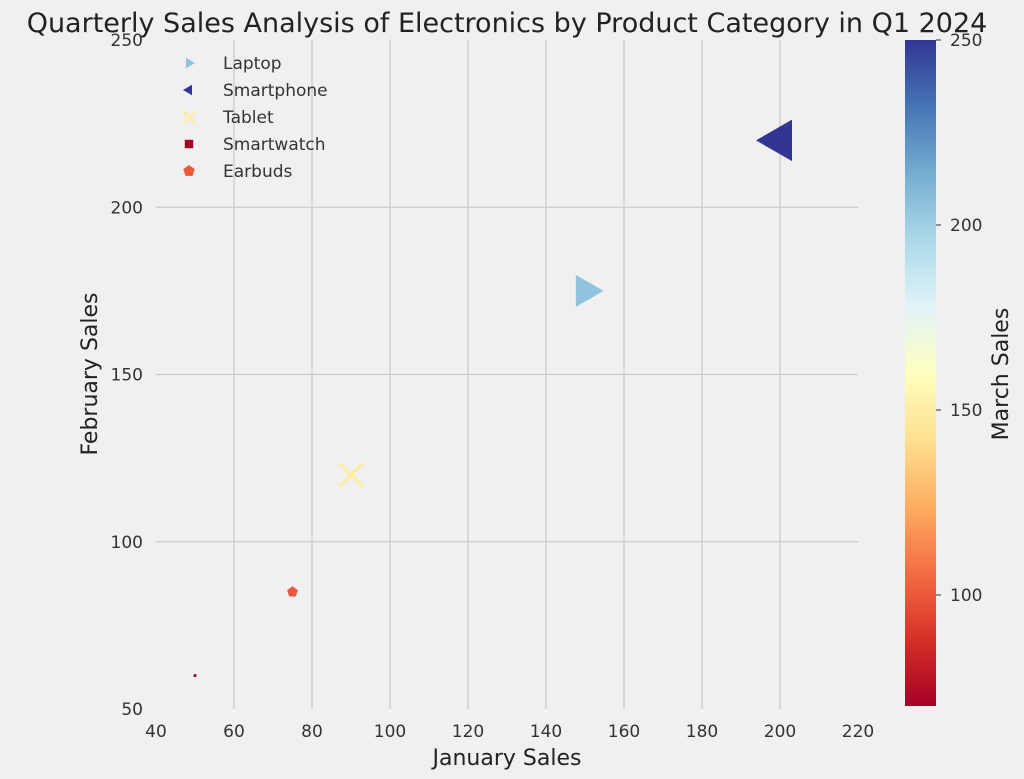  I want to click on y-tick-label: 150, so click(127, 376).